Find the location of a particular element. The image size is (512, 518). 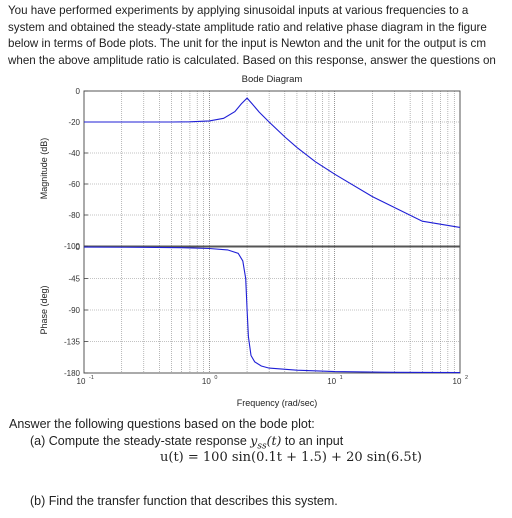

question-a-arg: (t) is located at coordinates (274, 440).